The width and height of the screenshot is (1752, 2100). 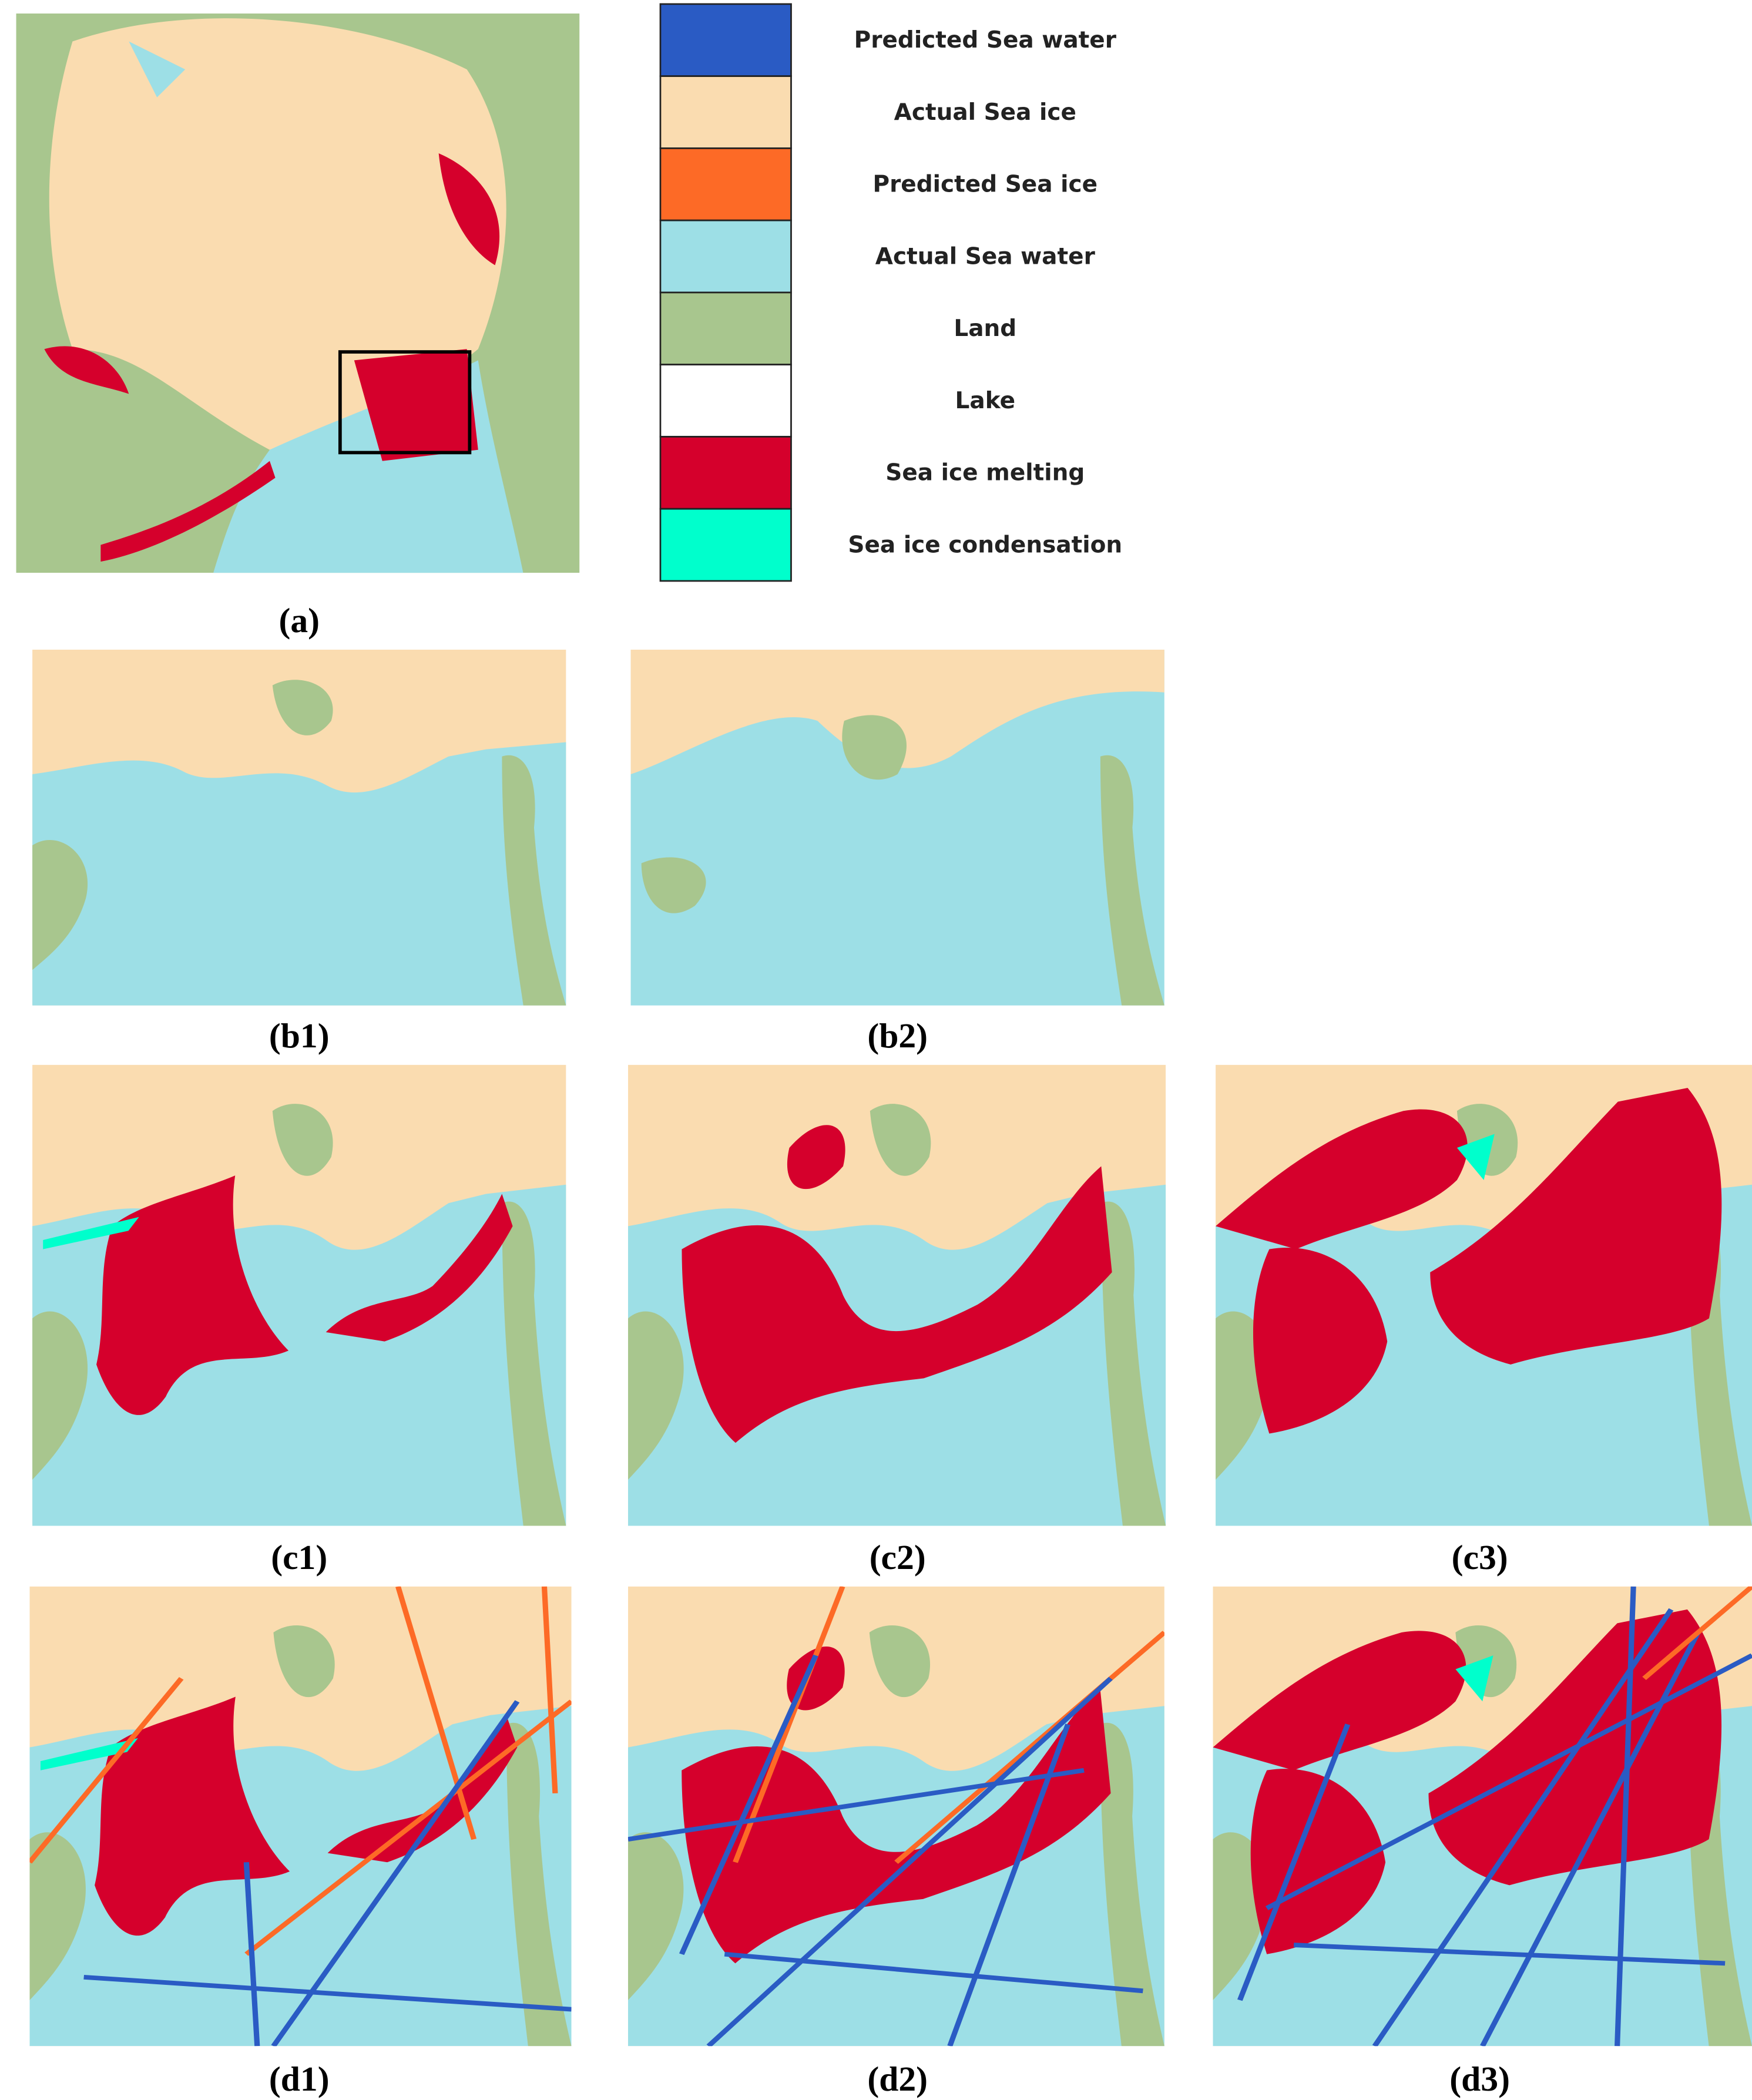 I want to click on map-a, so click(x=298, y=293).